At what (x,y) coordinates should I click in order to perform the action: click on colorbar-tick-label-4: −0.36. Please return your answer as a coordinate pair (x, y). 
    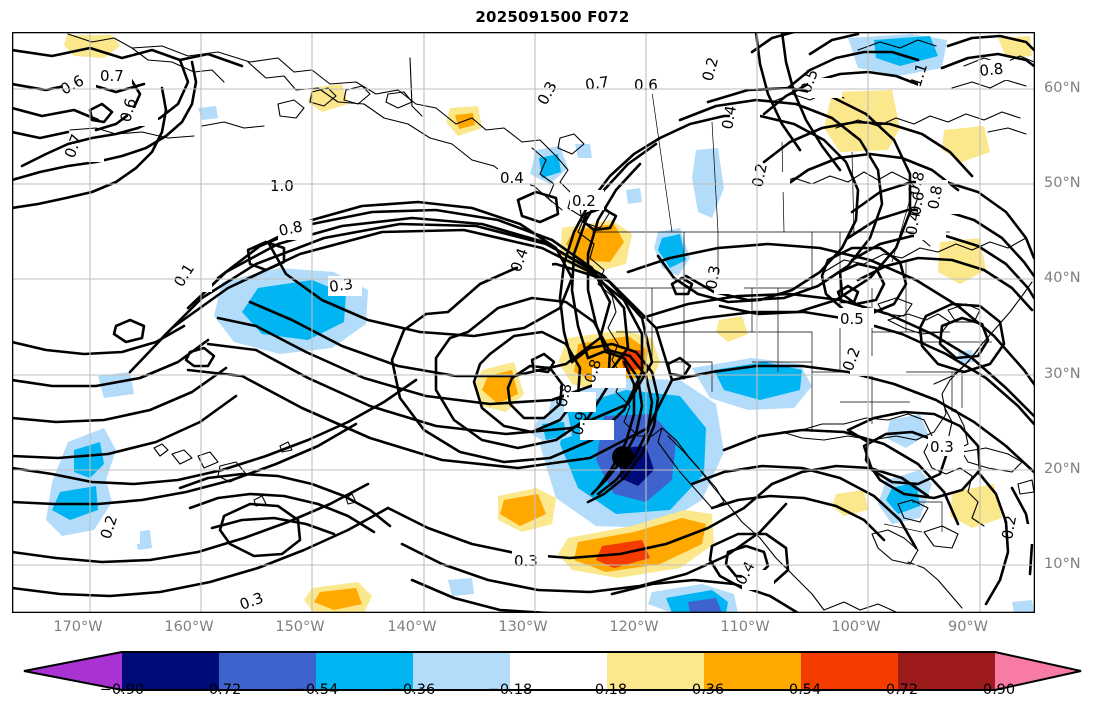
    Looking at the image, I should click on (413, 690).